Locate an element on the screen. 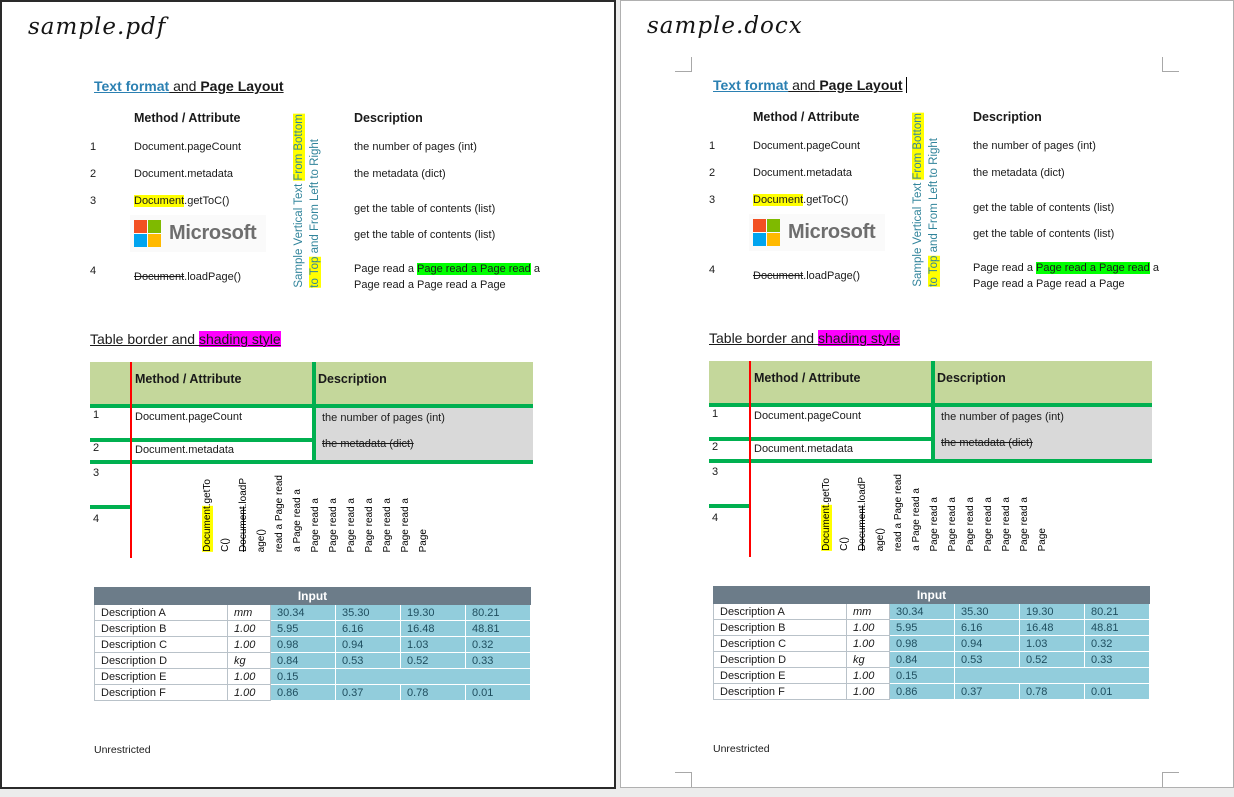 This screenshot has width=1234, height=797. margin-corner-mark-bottom-left is located at coordinates (683, 779).